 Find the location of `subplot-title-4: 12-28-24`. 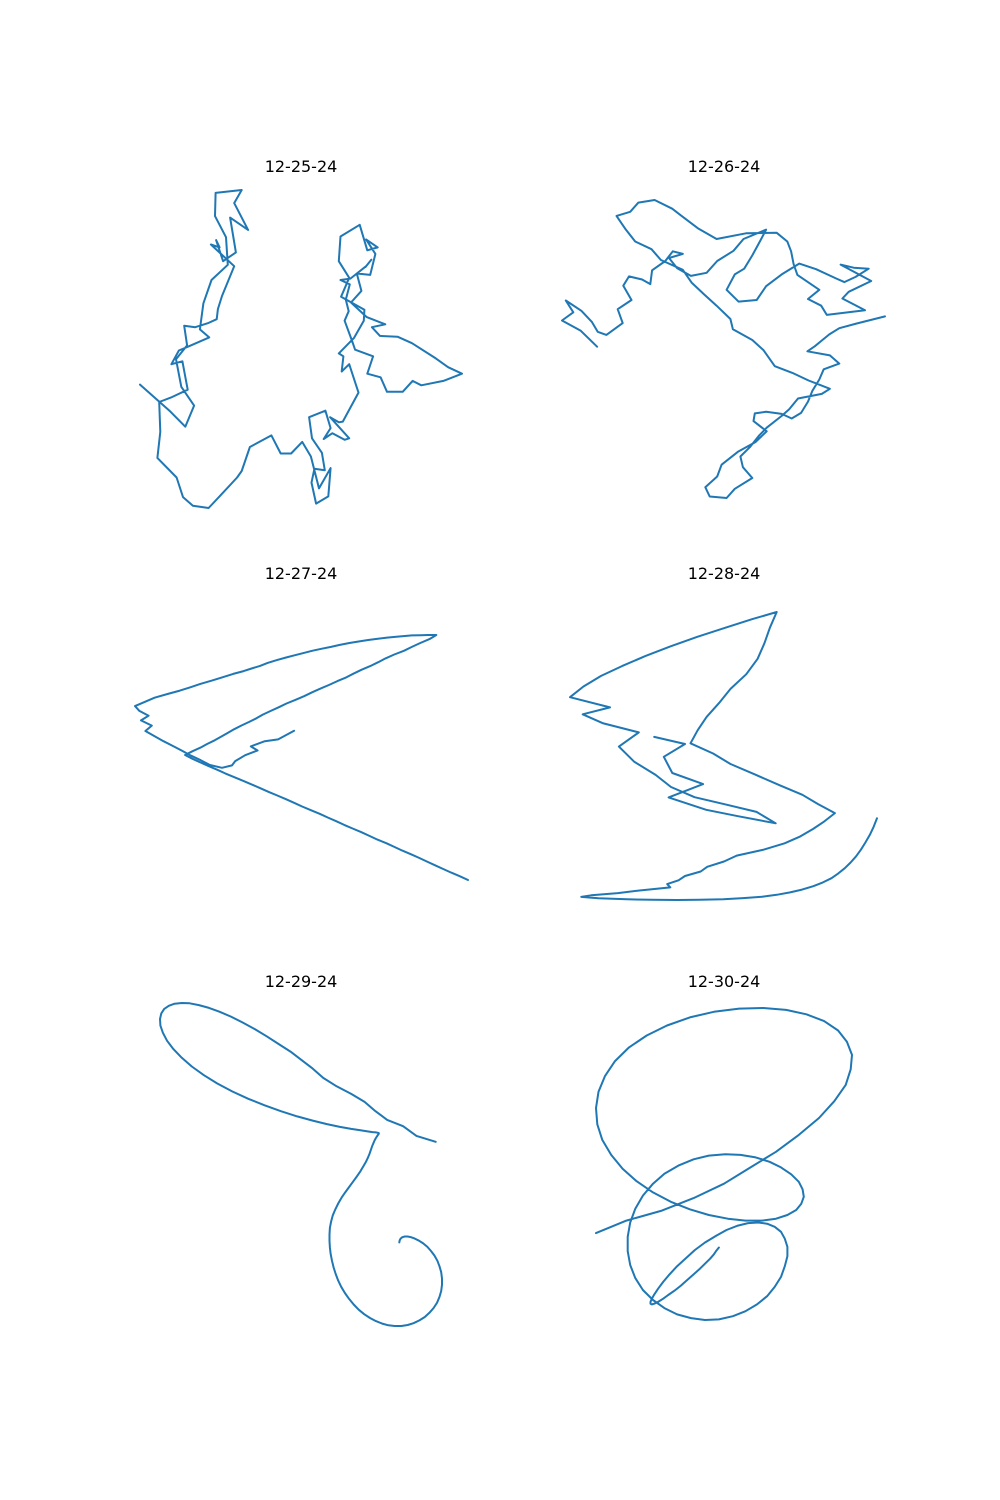

subplot-title-4: 12-28-24 is located at coordinates (724, 573).